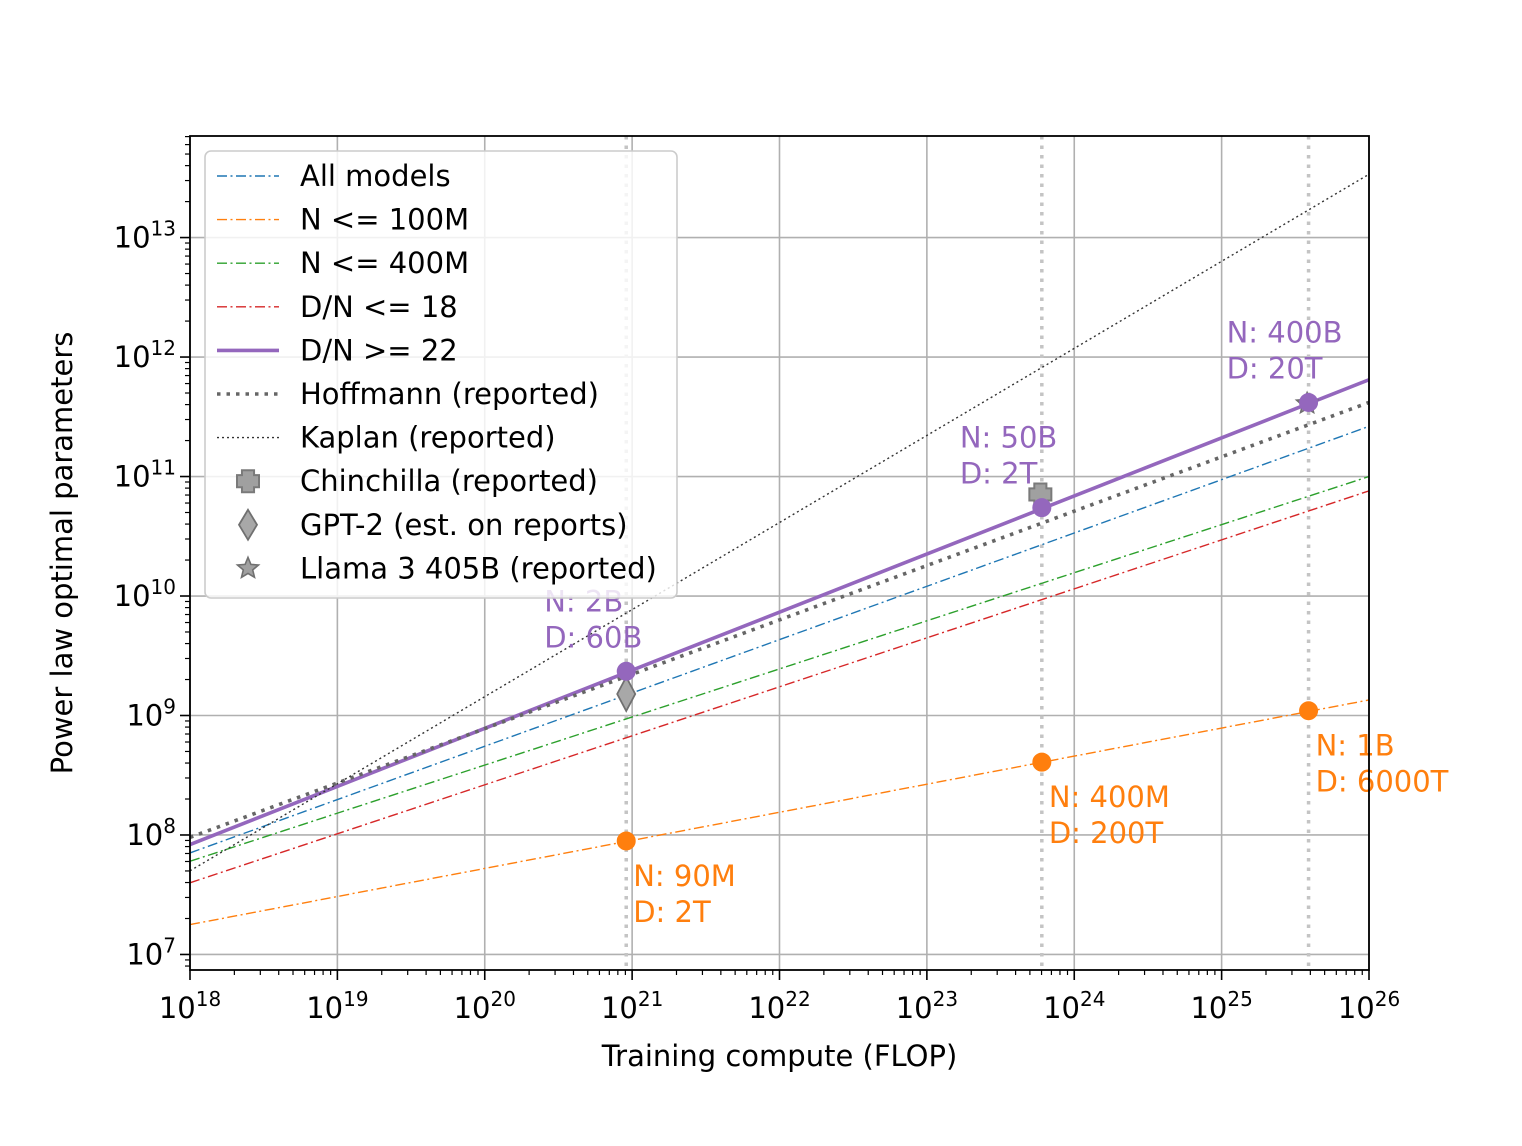 The image size is (1522, 1146). Describe the element at coordinates (145, 594) in the screenshot. I see `y-tick-label: 10¹⁰` at that location.